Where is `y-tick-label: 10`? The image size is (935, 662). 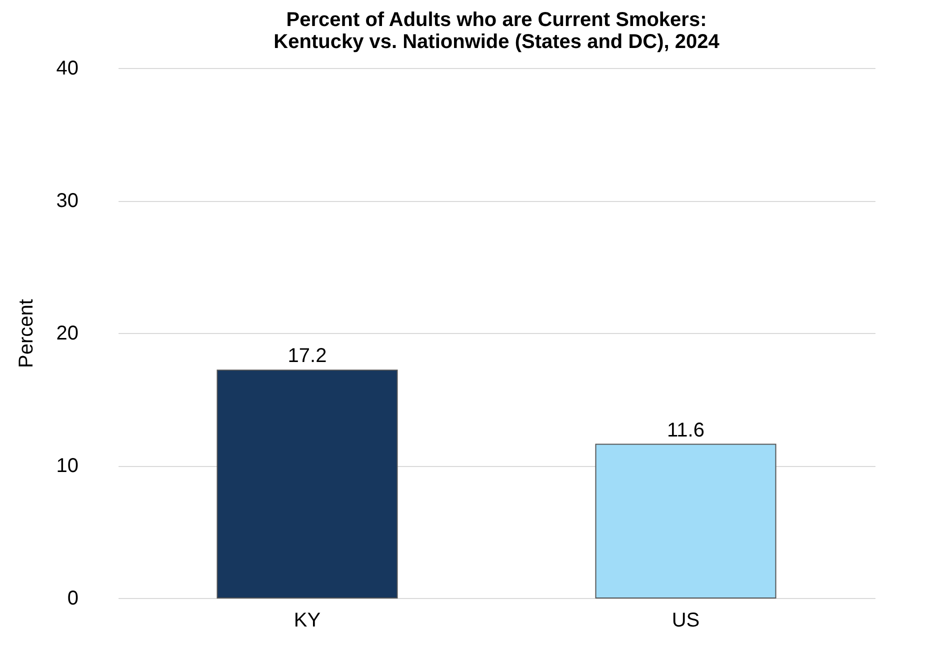 y-tick-label: 10 is located at coordinates (67, 466).